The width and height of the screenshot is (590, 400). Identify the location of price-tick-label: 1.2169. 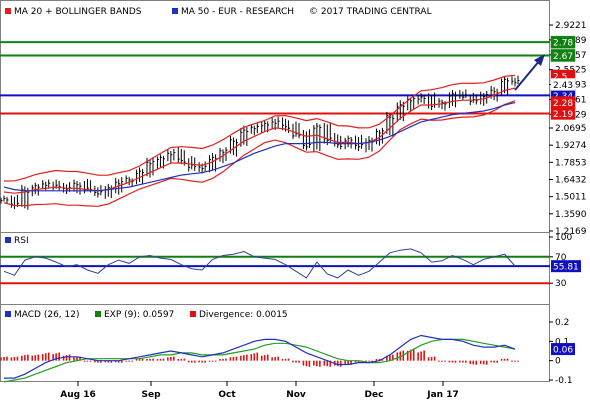
(571, 232).